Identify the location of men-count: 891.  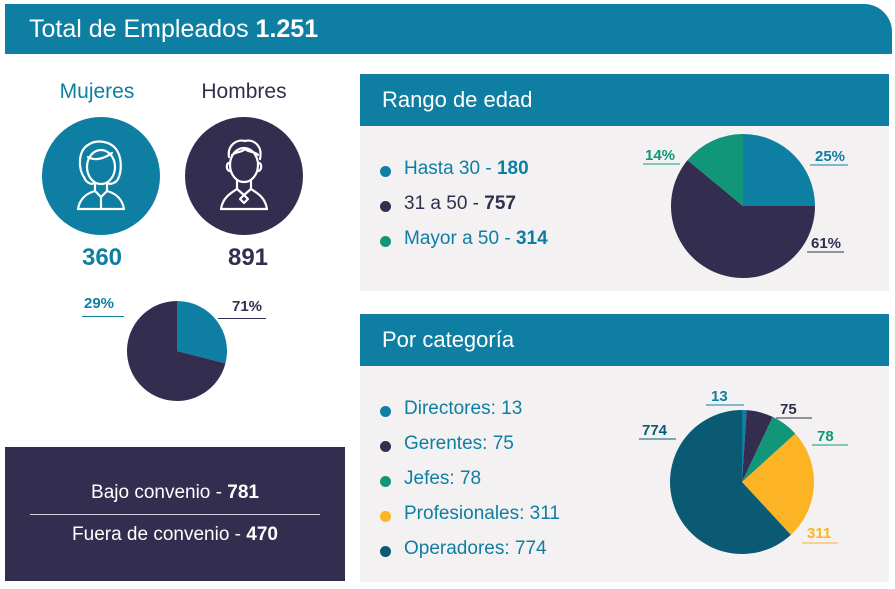
(248, 257).